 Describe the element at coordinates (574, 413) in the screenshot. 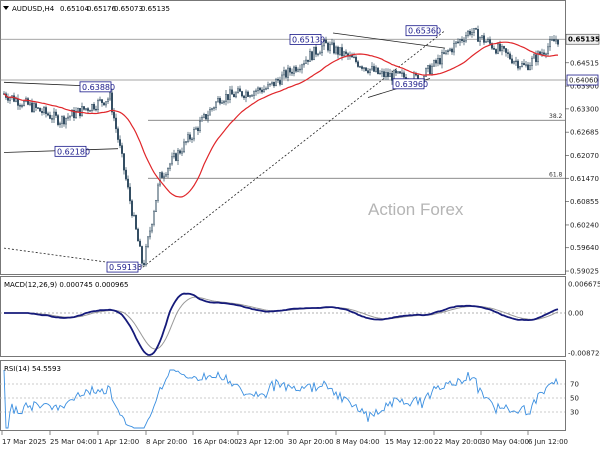

I see `rsi-tick-label: 30` at that location.